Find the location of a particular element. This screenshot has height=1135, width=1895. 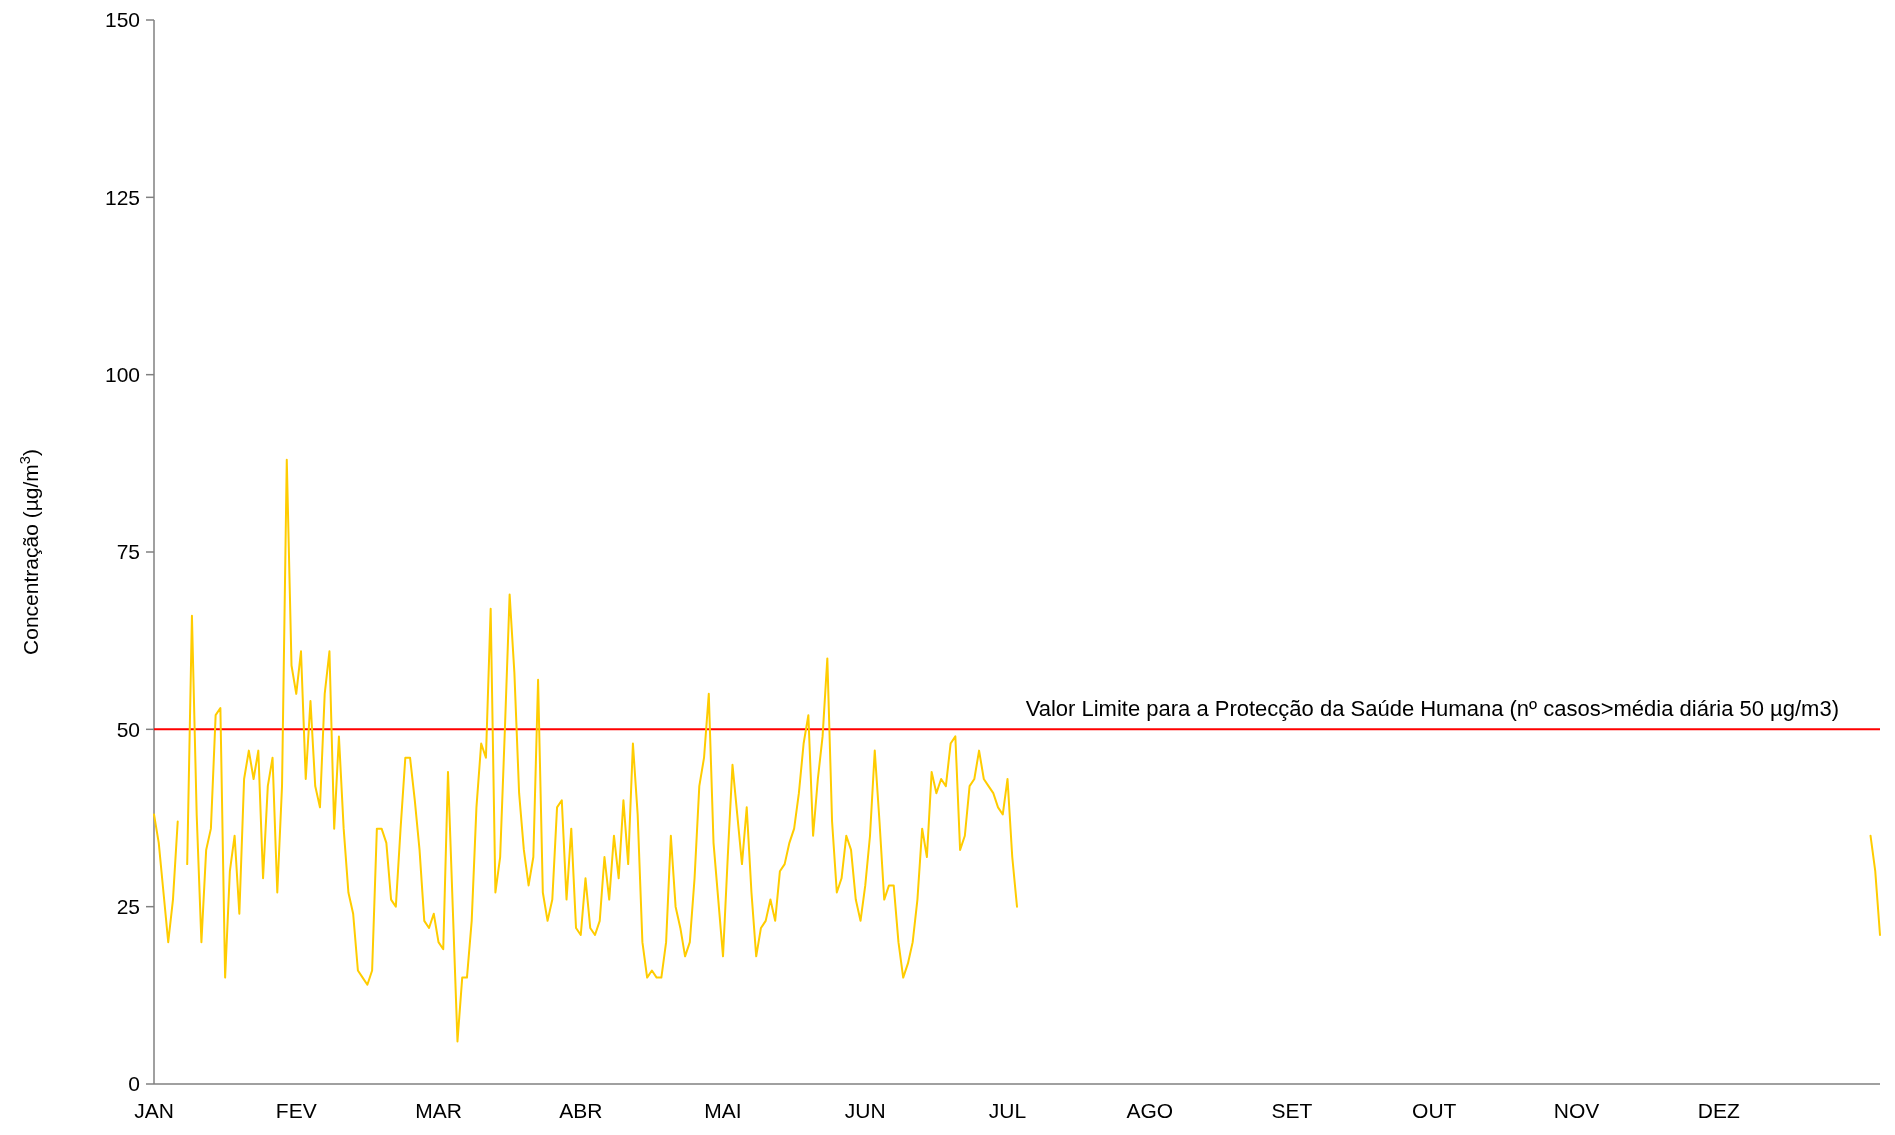

y-tick-label: 50 is located at coordinates (128, 729).